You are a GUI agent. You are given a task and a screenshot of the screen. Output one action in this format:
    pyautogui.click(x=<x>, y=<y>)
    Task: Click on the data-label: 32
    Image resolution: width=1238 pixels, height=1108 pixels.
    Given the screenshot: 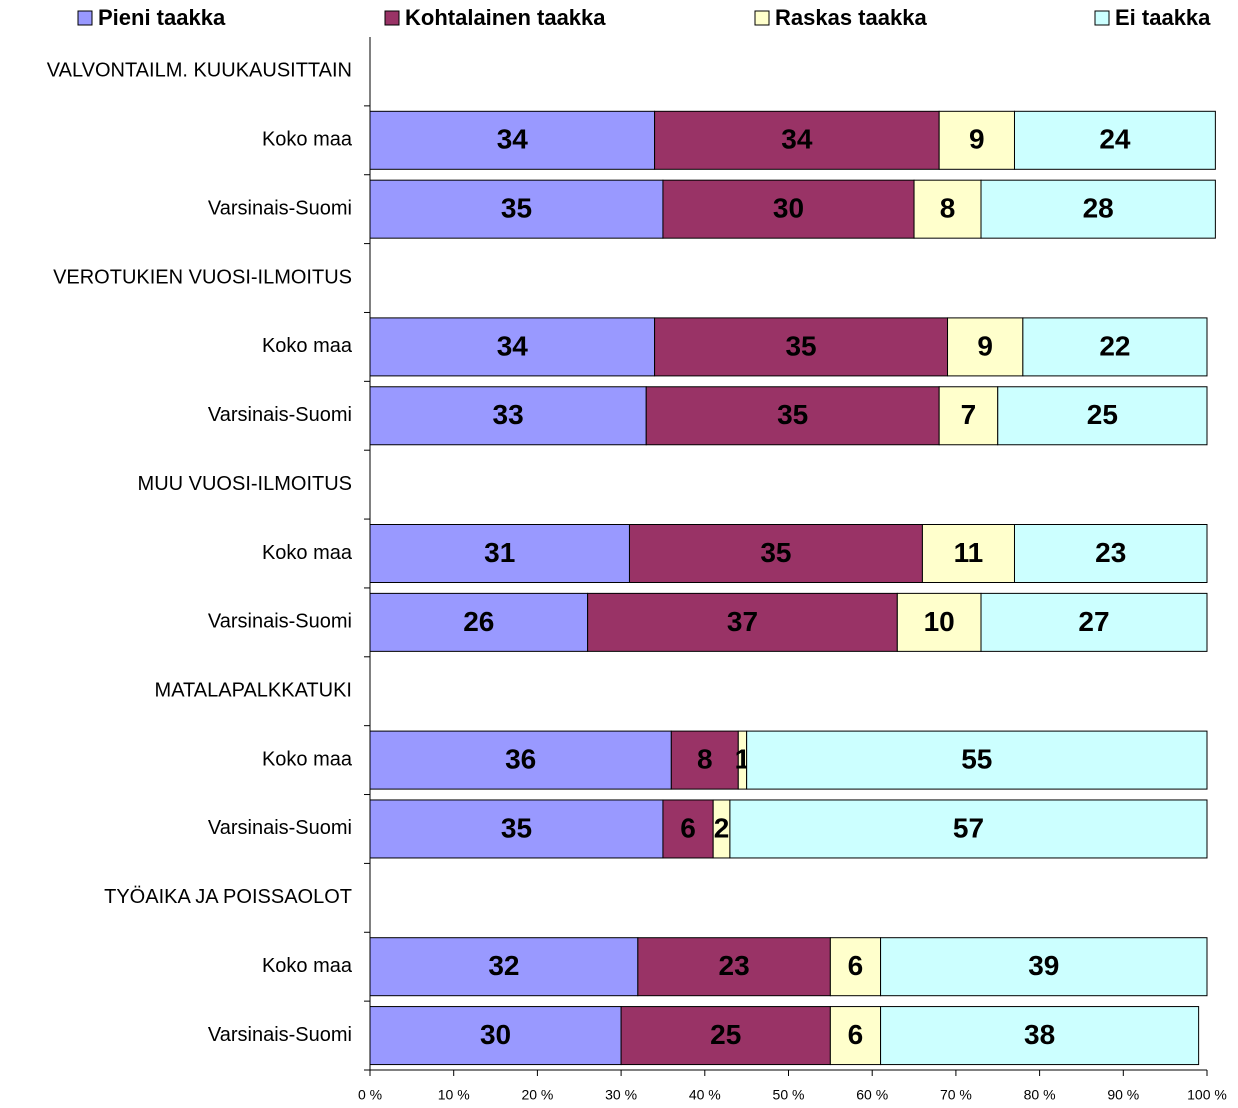 What is the action you would take?
    pyautogui.click(x=503, y=965)
    